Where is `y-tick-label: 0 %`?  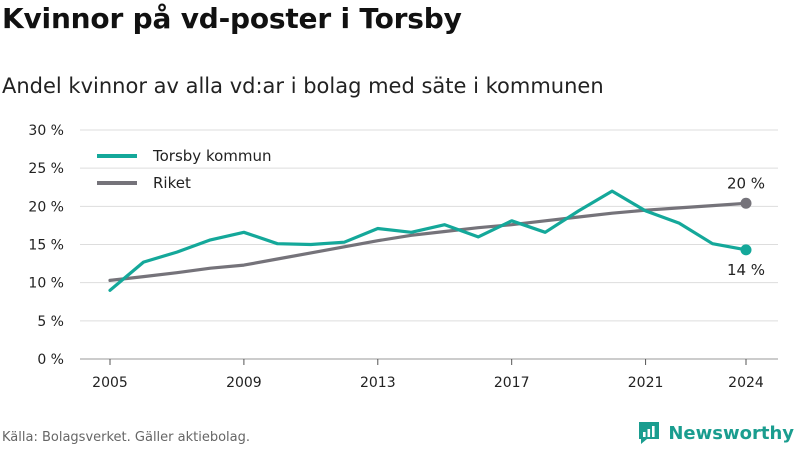
y-tick-label: 0 % is located at coordinates (50, 360).